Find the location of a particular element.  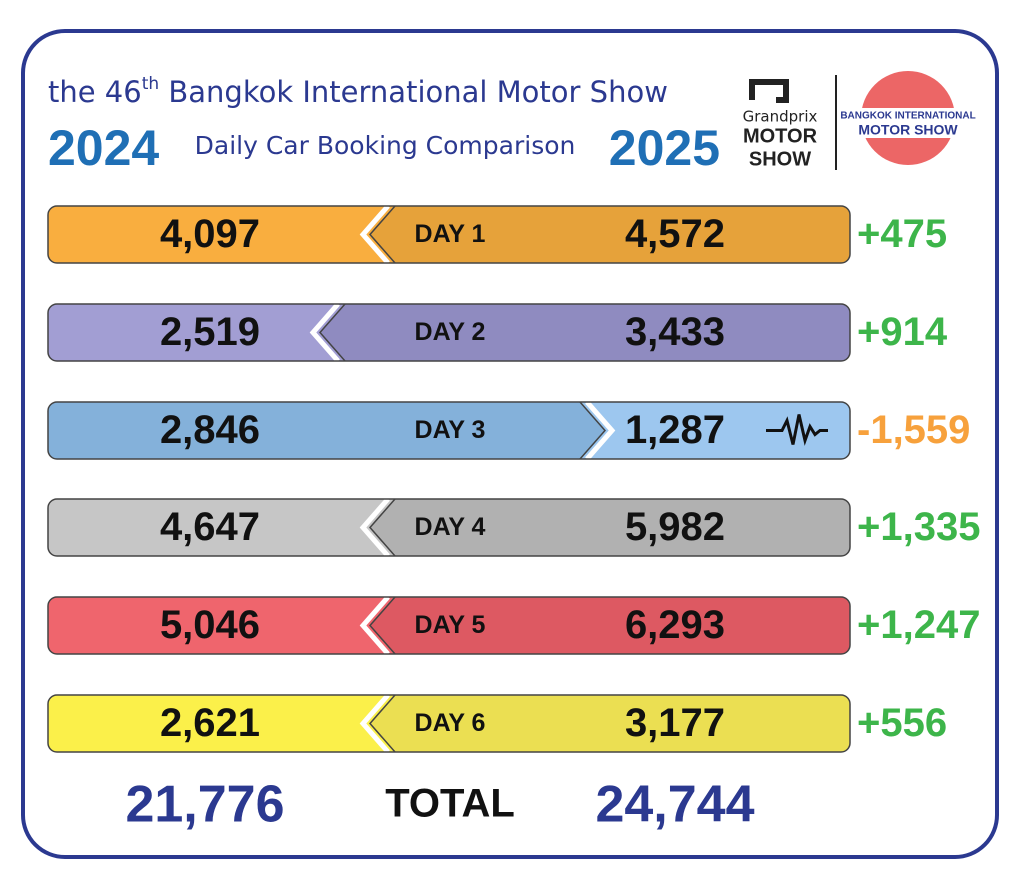

difference: +914 is located at coordinates (902, 332).